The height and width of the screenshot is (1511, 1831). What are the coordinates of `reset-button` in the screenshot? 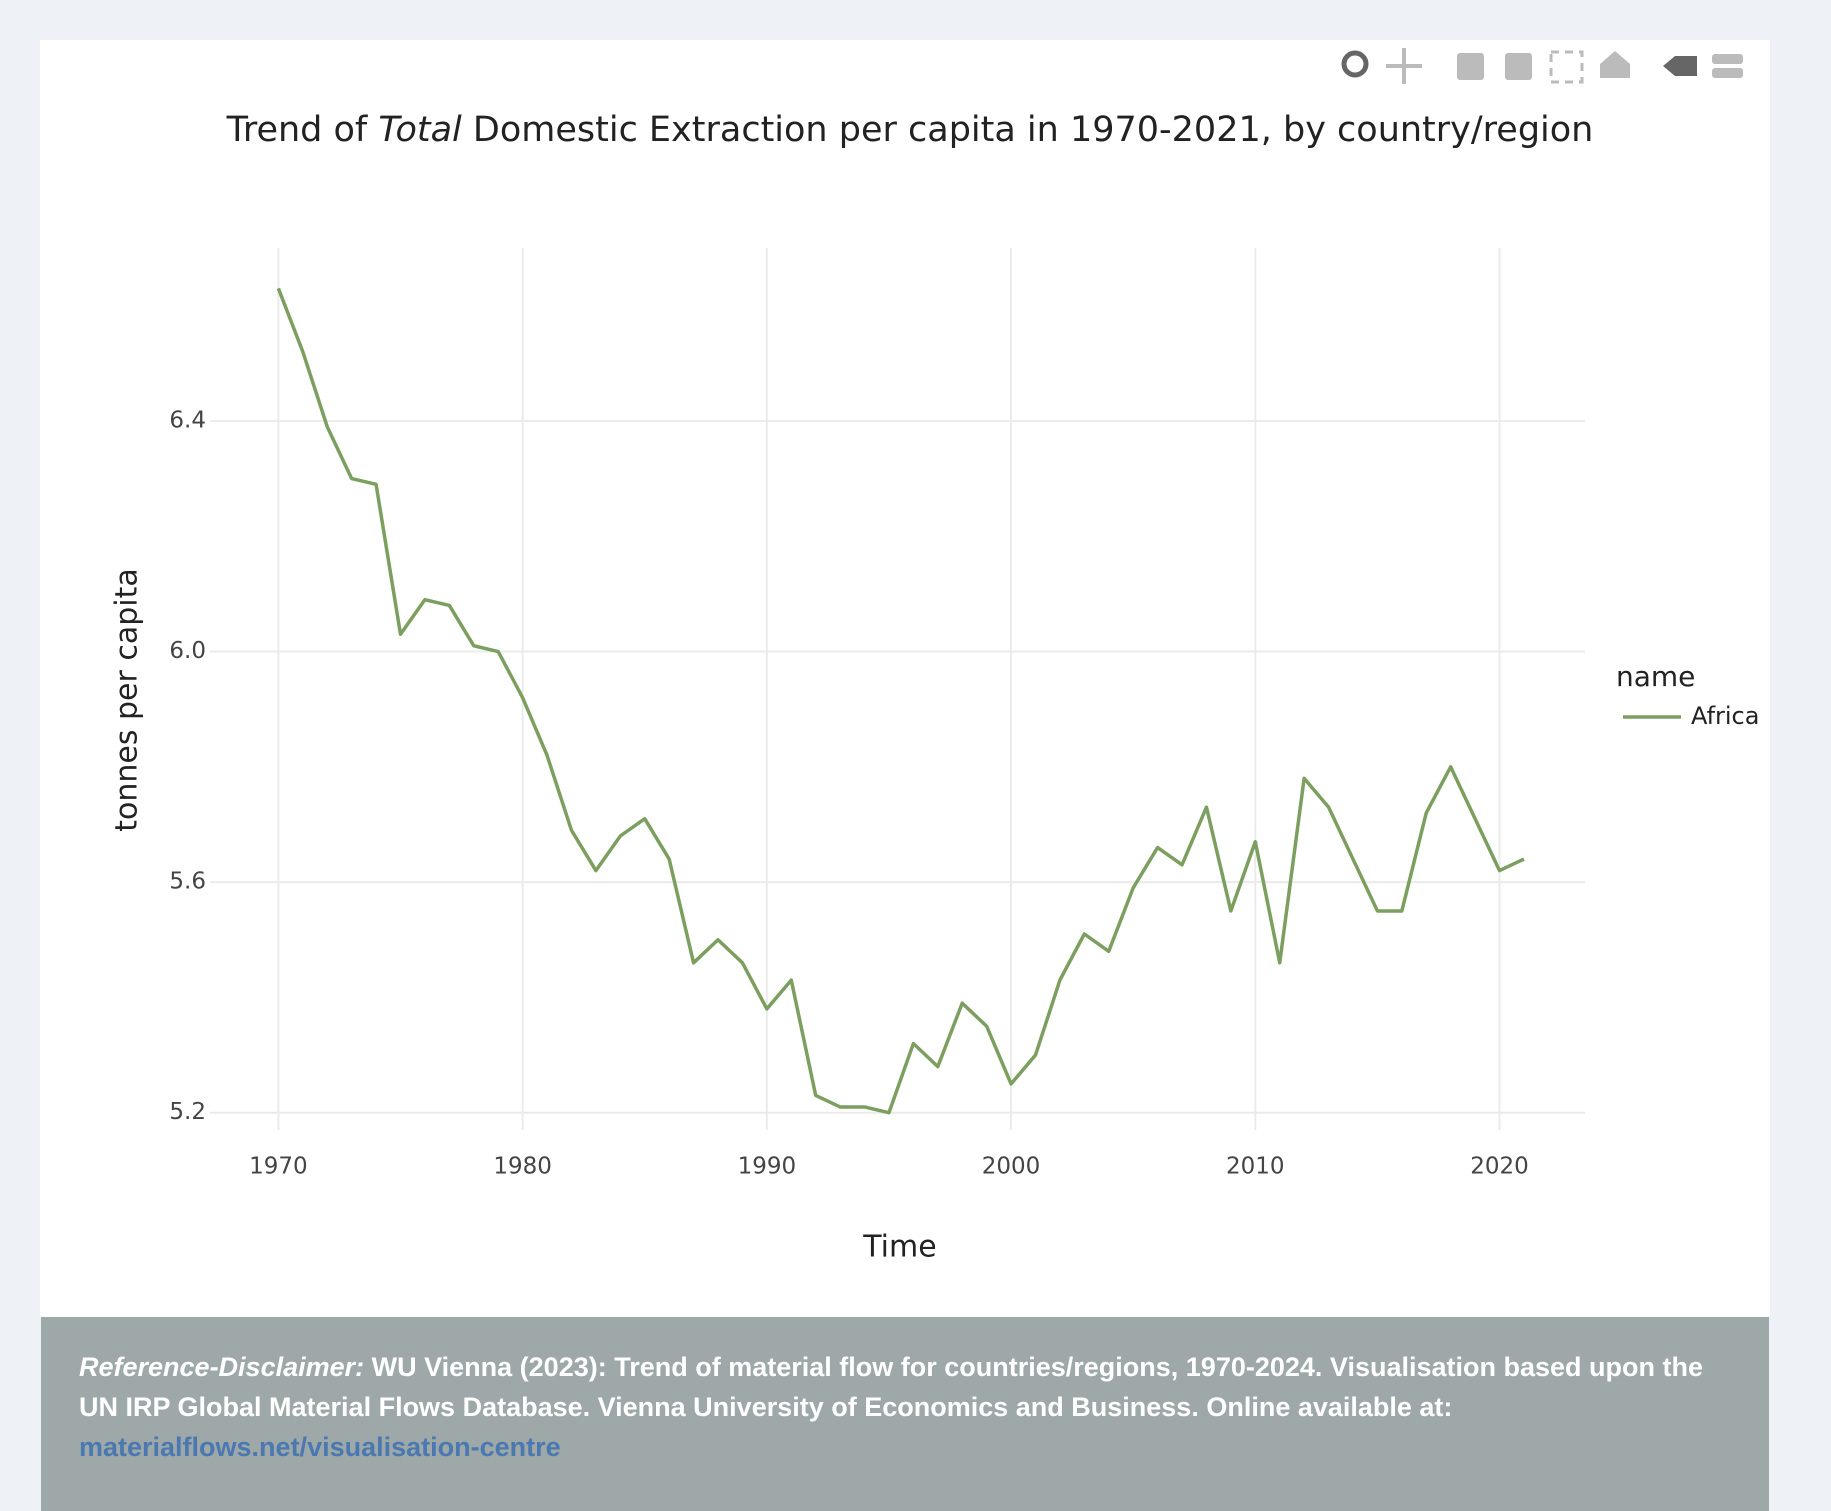 It's located at (1615, 64).